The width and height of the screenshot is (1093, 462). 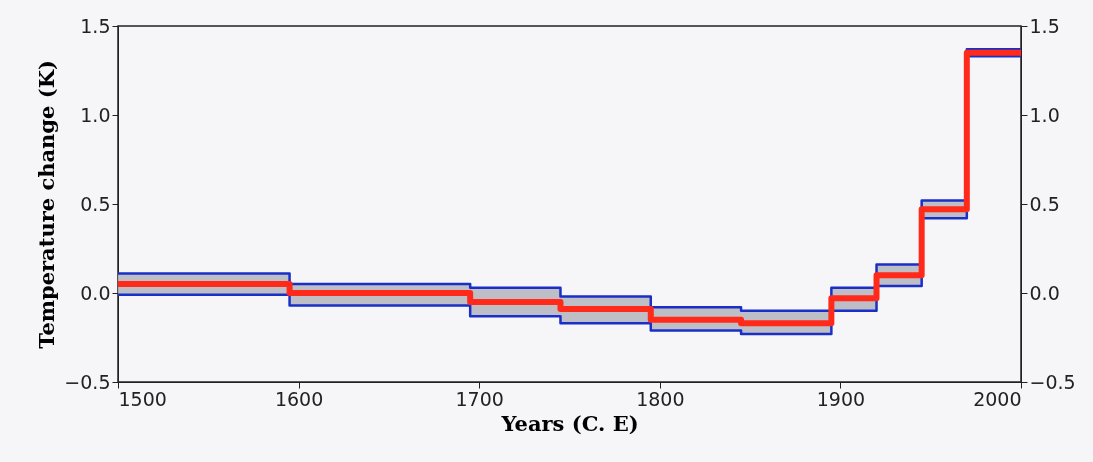 I want to click on y-axis-title: Temperature change (K), so click(x=47, y=204).